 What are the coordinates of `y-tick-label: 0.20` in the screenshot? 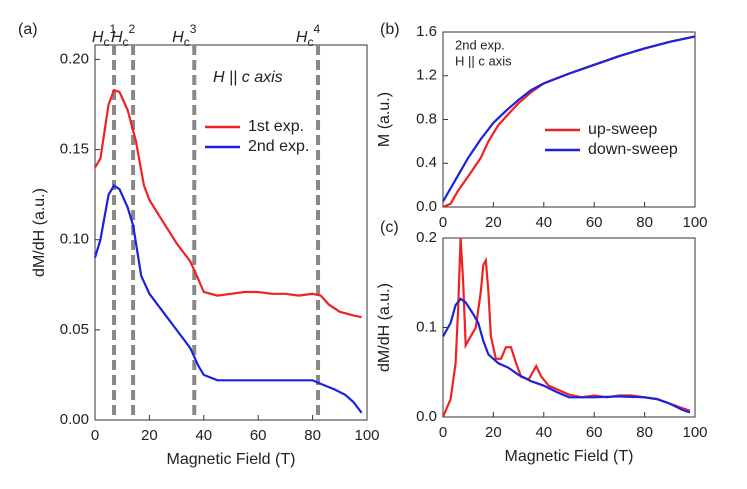 It's located at (74, 58).